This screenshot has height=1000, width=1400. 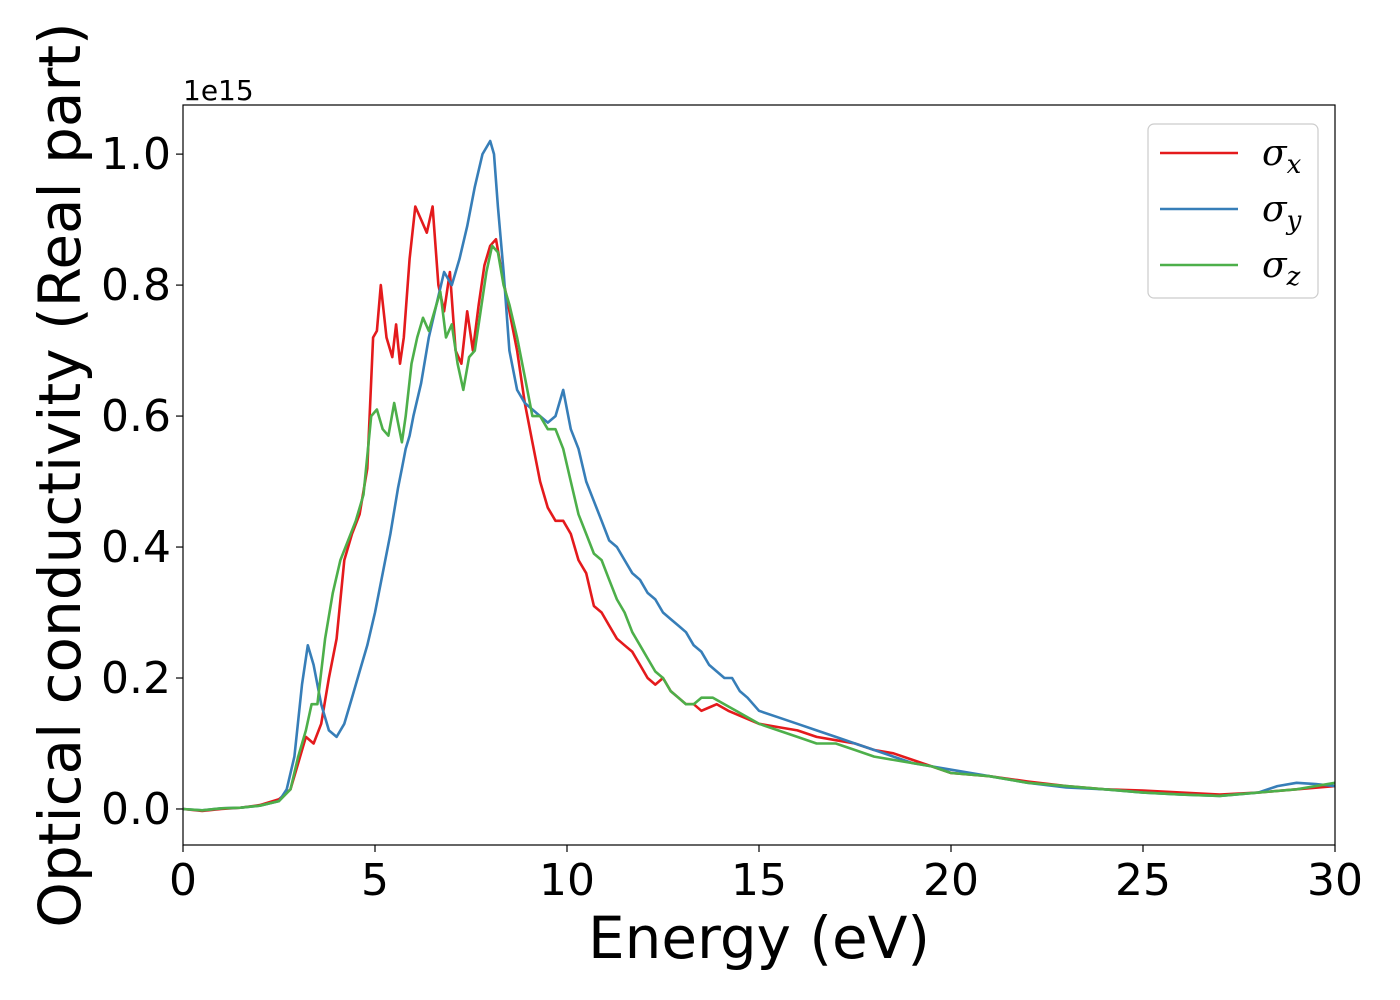 I want to click on y-offset-text: 1e15, so click(x=218, y=90).